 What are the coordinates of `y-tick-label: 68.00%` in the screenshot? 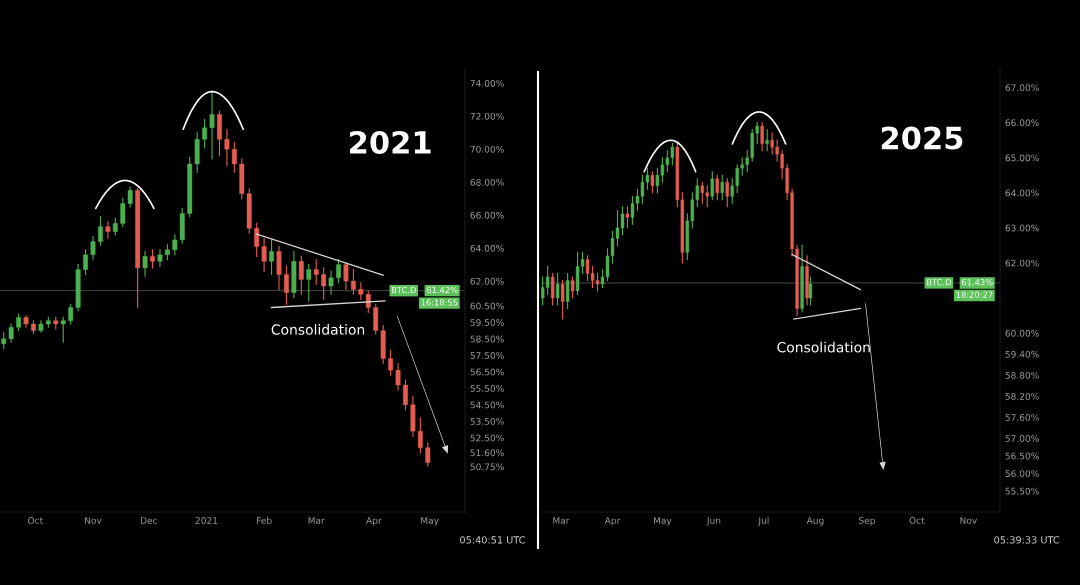 It's located at (487, 182).